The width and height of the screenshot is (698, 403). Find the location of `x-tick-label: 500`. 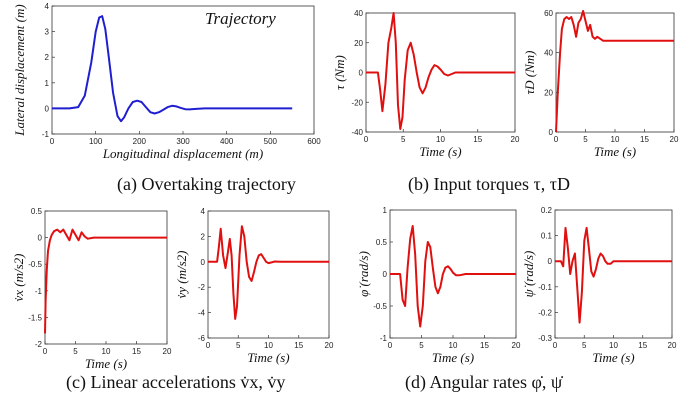

x-tick-label: 500 is located at coordinates (271, 141).